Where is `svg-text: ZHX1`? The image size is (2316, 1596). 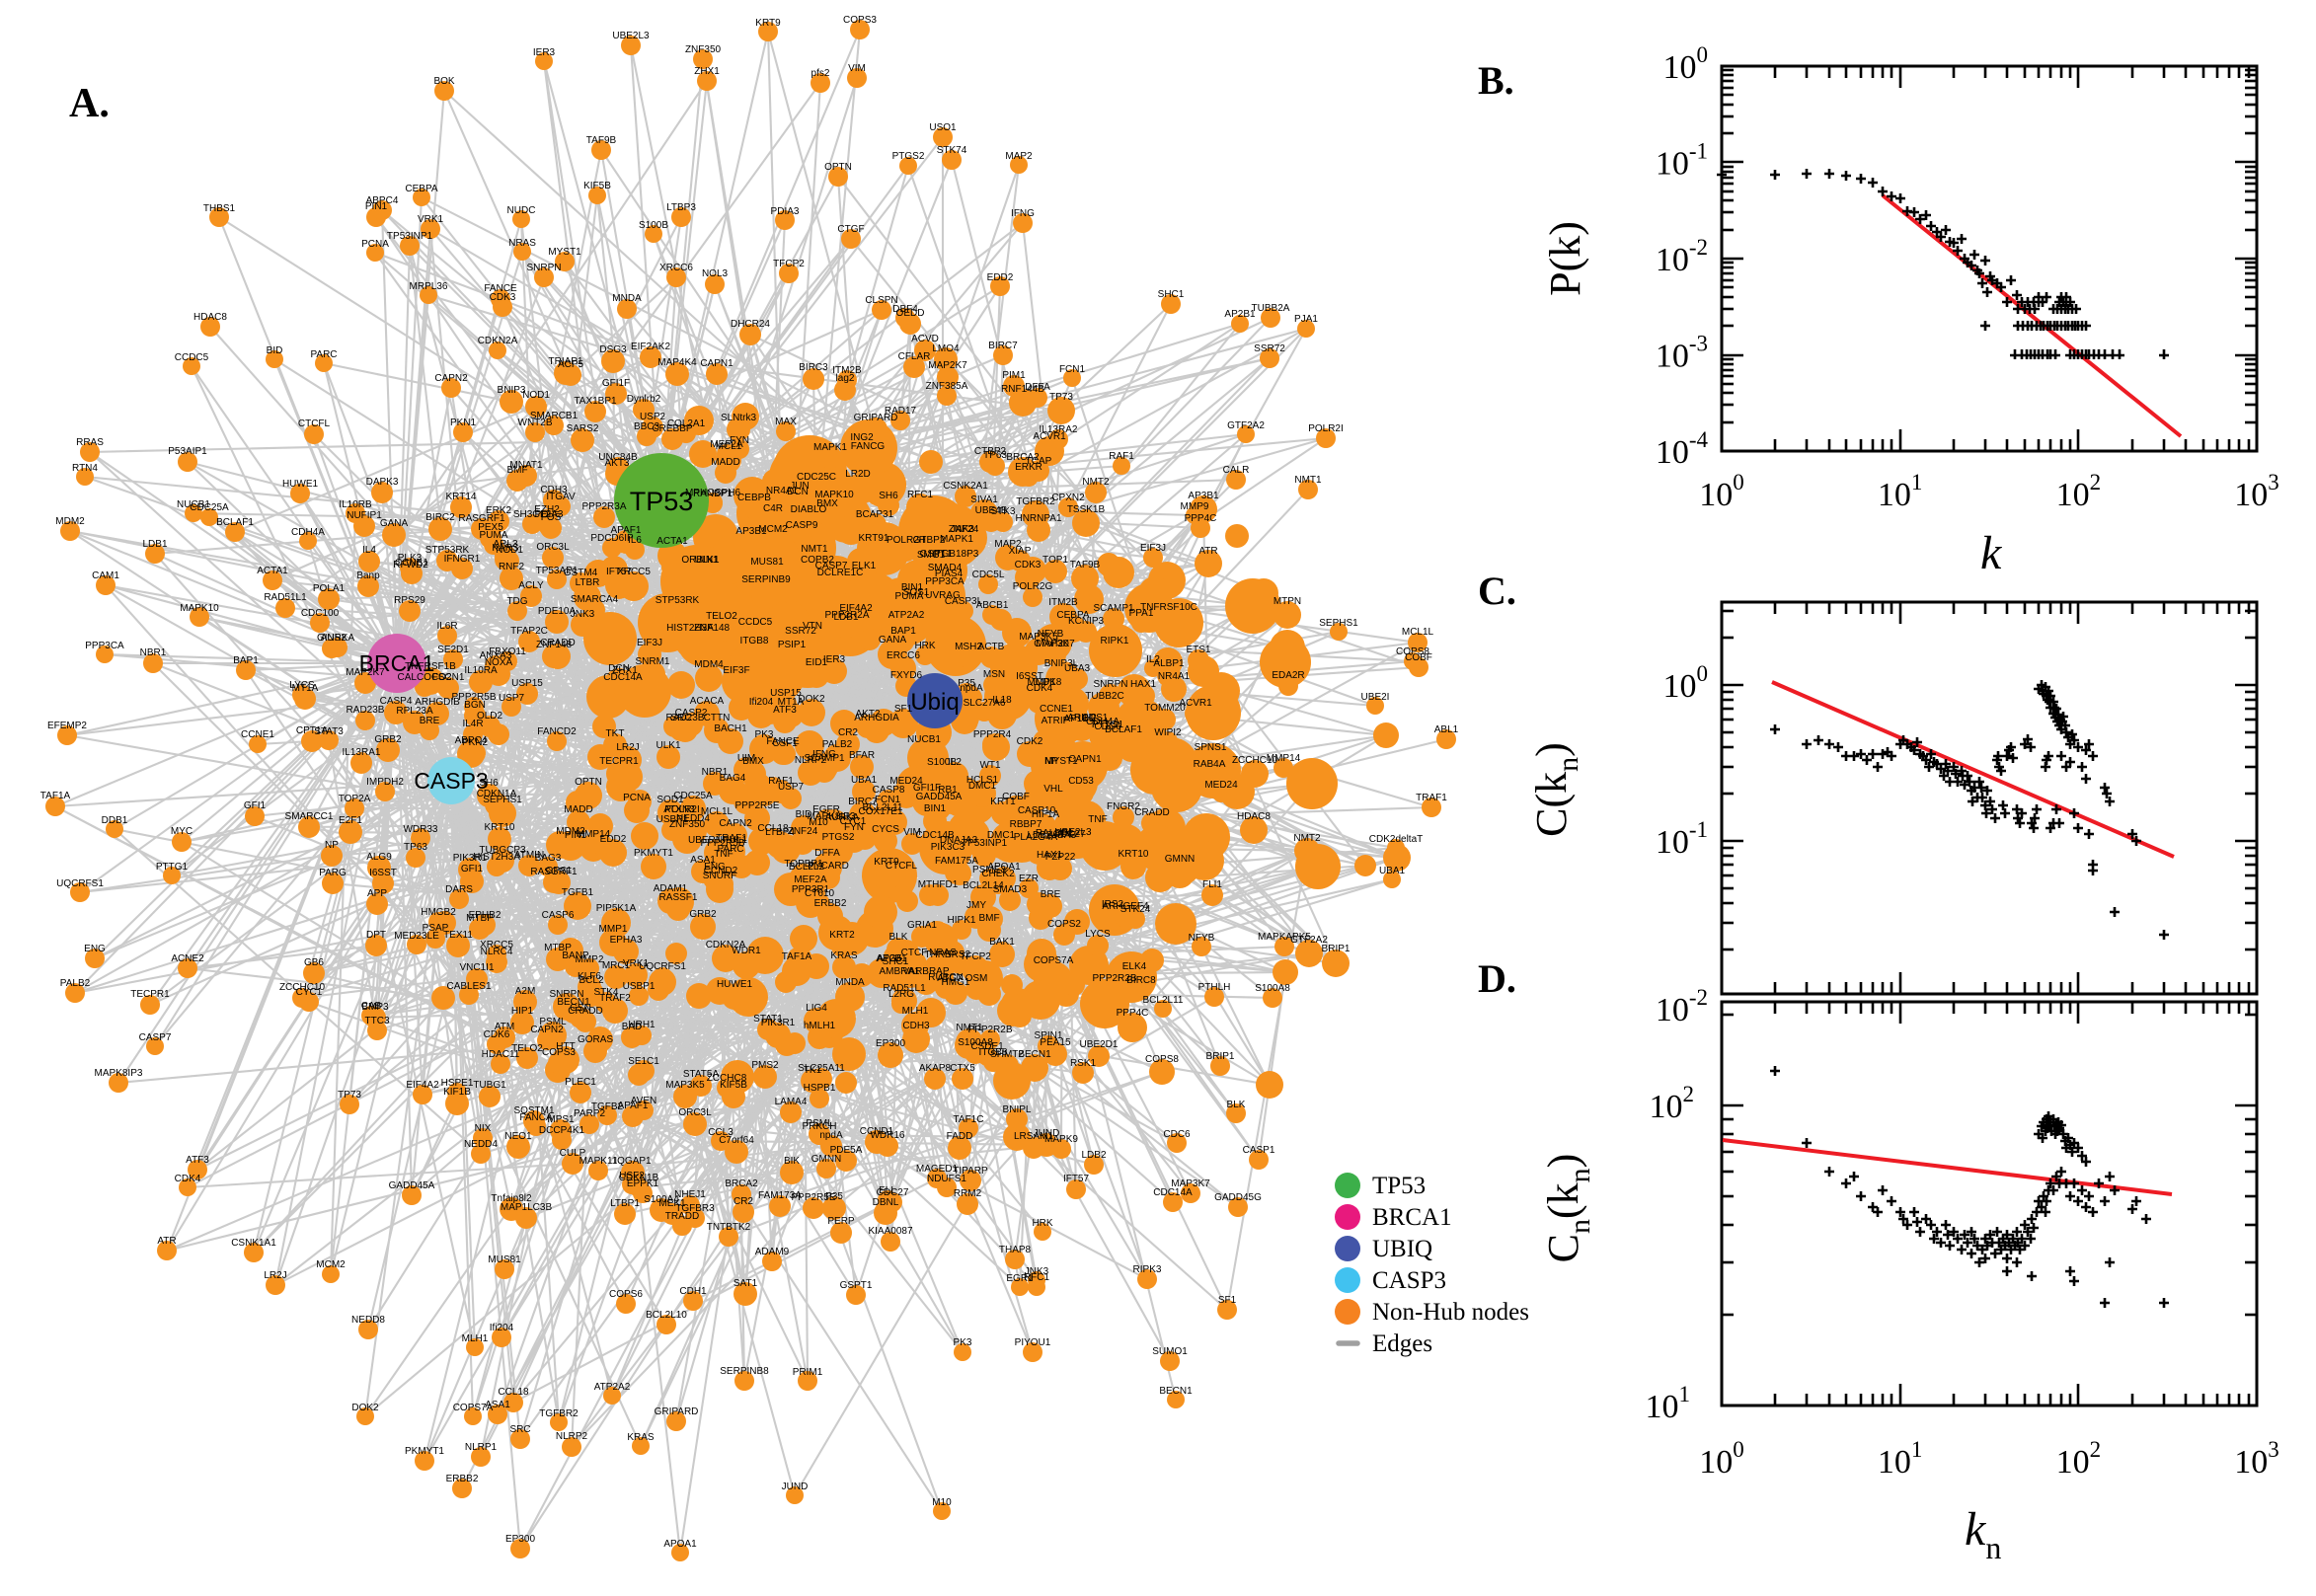
svg-text: ZHX1 is located at coordinates (625, 670).